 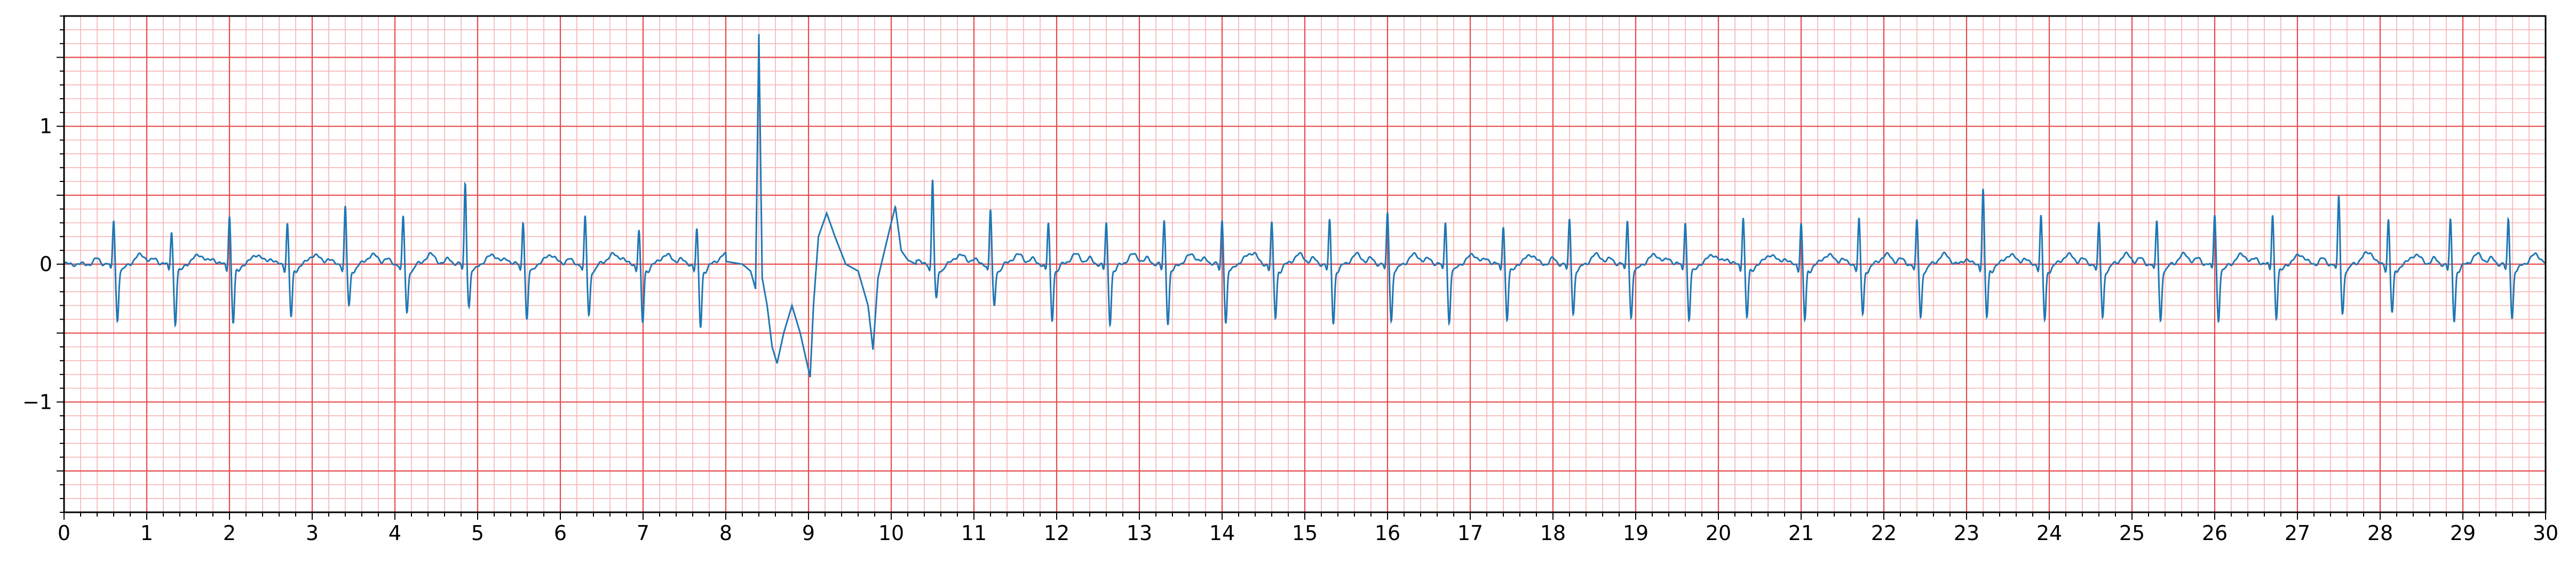 I want to click on x-tick-label: 6, so click(x=561, y=533).